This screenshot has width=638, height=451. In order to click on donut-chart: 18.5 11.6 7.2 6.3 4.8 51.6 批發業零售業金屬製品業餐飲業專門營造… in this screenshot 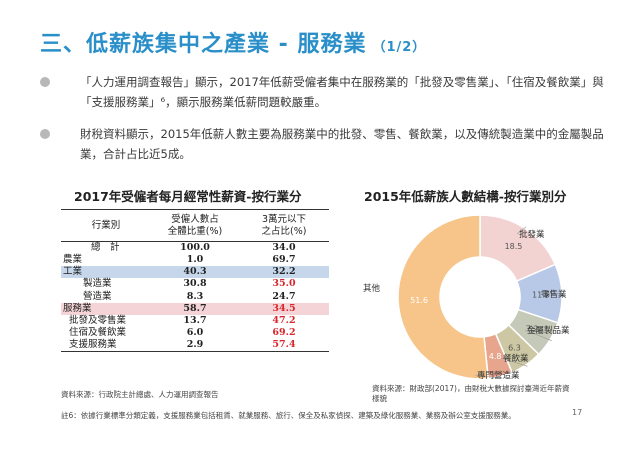, I will do `click(466, 297)`.